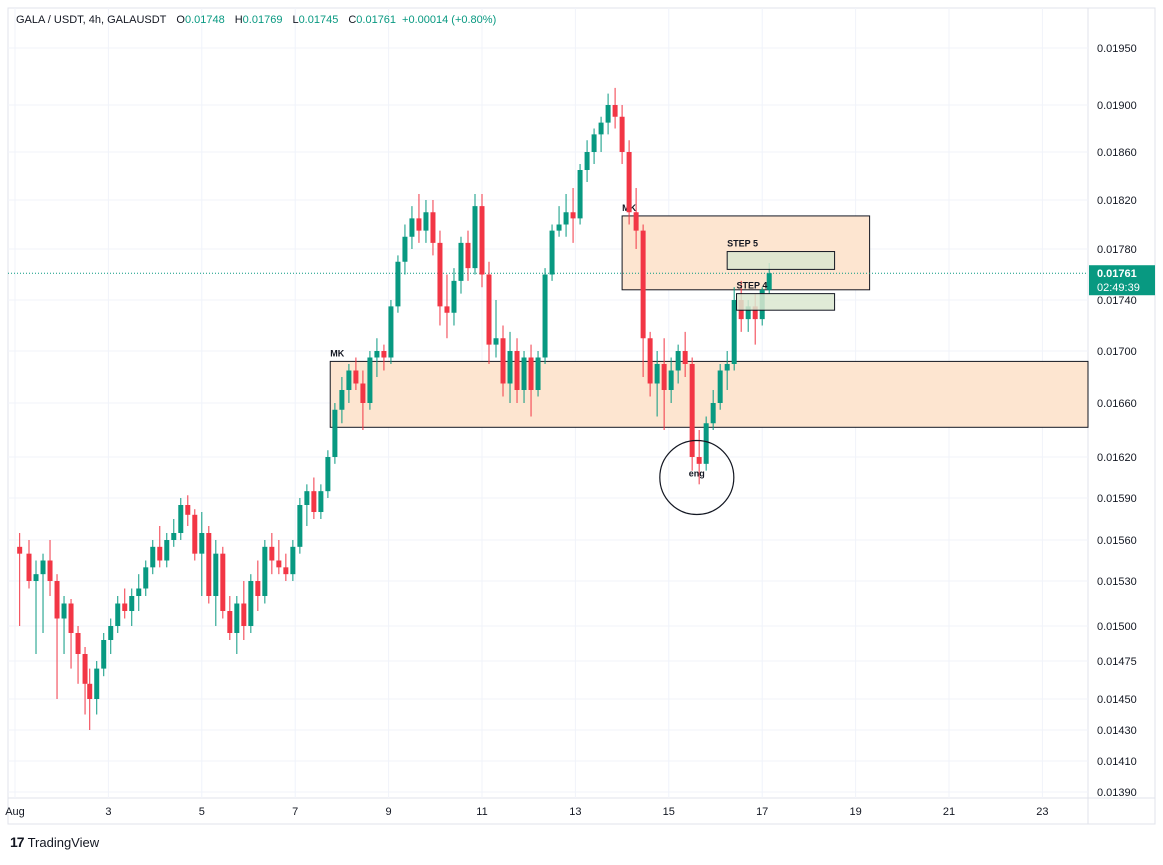  Describe the element at coordinates (1117, 274) in the screenshot. I see `price-badge-value: 0.01761` at that location.